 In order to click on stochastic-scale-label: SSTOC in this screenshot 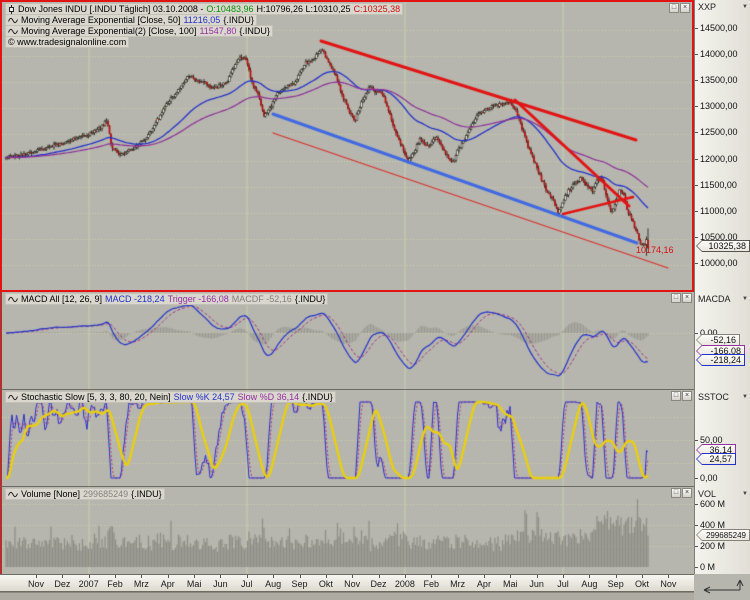, I will do `click(713, 396)`.